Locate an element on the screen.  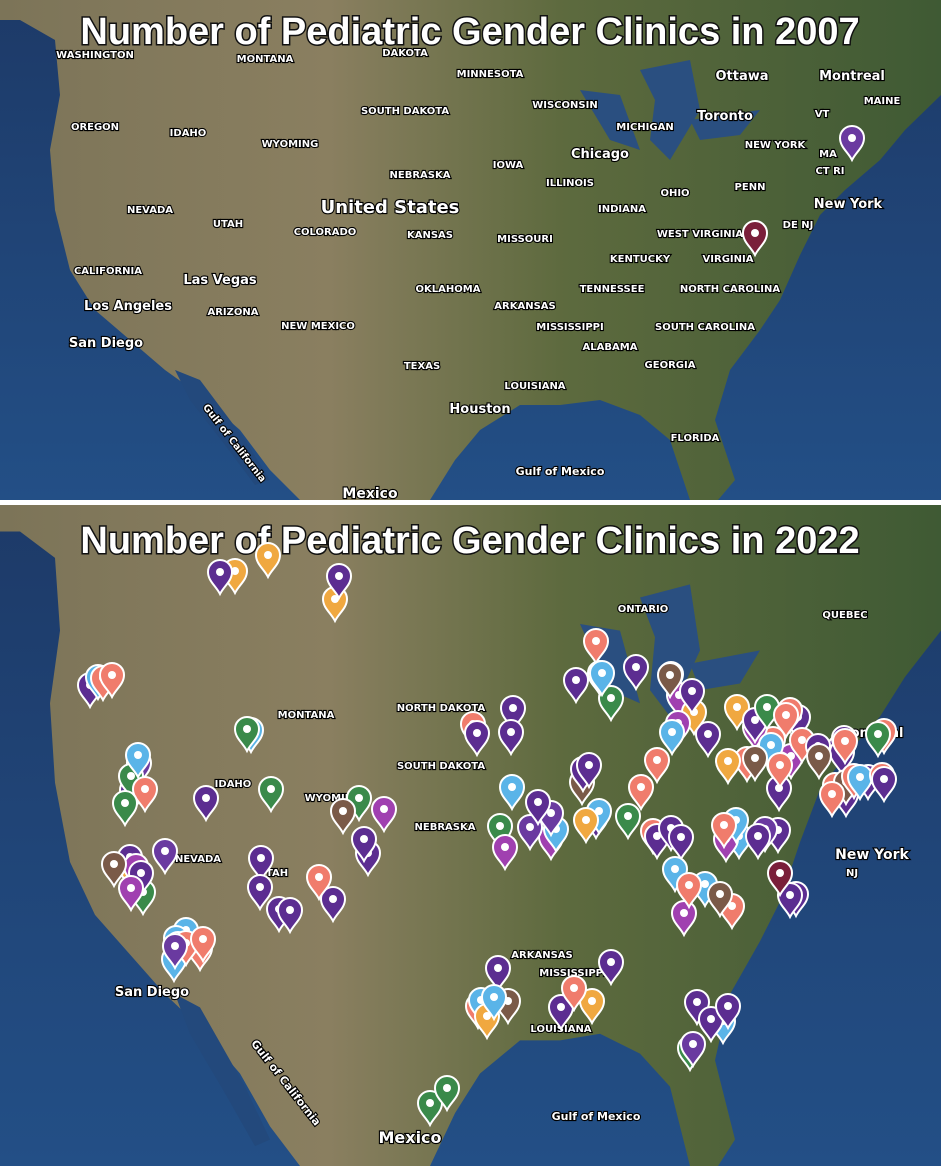
place-label: MINNESOTA is located at coordinates (490, 74).